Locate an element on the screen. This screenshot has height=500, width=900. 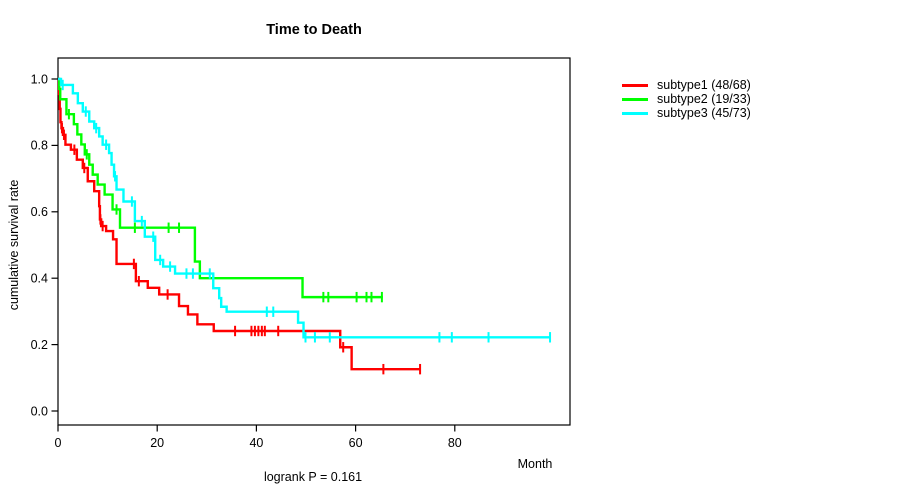
legend-item-3: subtype3 (45/73) is located at coordinates (686, 113).